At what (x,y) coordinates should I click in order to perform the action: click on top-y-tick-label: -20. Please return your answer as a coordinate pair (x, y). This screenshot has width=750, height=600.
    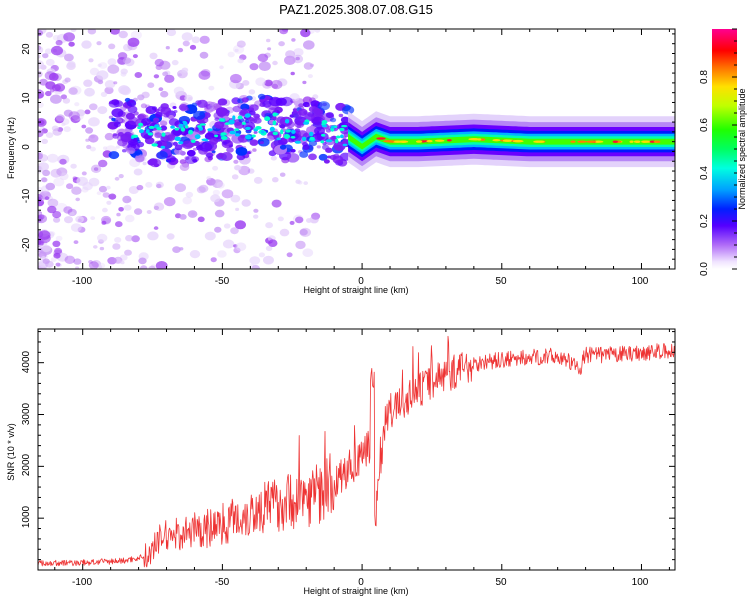
    Looking at the image, I should click on (26, 244).